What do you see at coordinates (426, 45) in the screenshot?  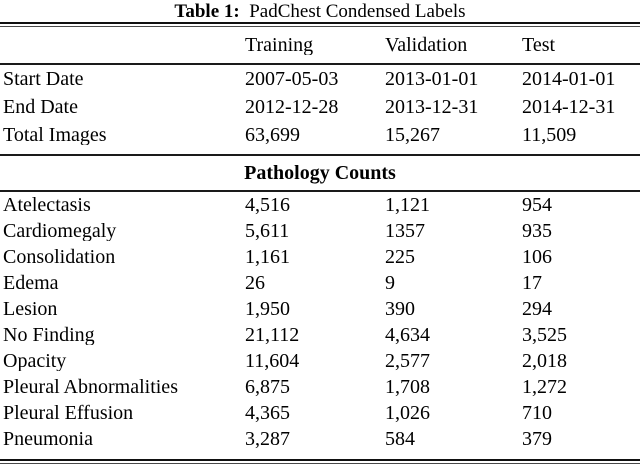 I see `header-validation: Validation` at bounding box center [426, 45].